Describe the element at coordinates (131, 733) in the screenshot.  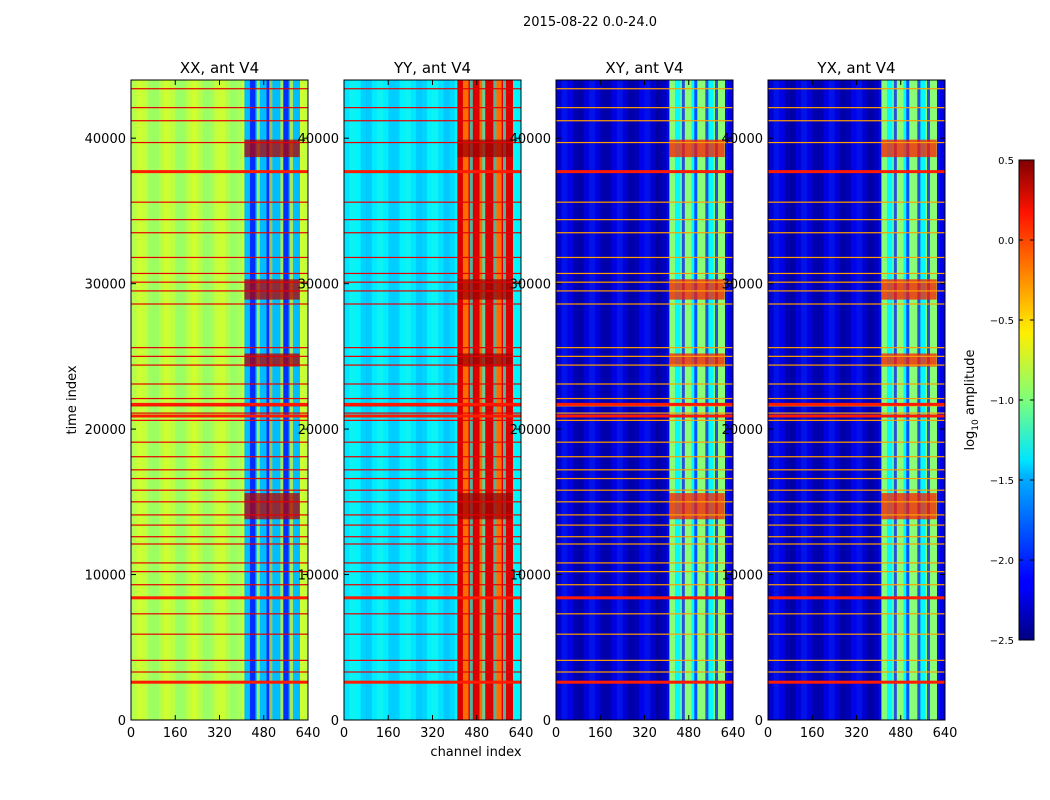
I see `x-tick-label: 0` at that location.